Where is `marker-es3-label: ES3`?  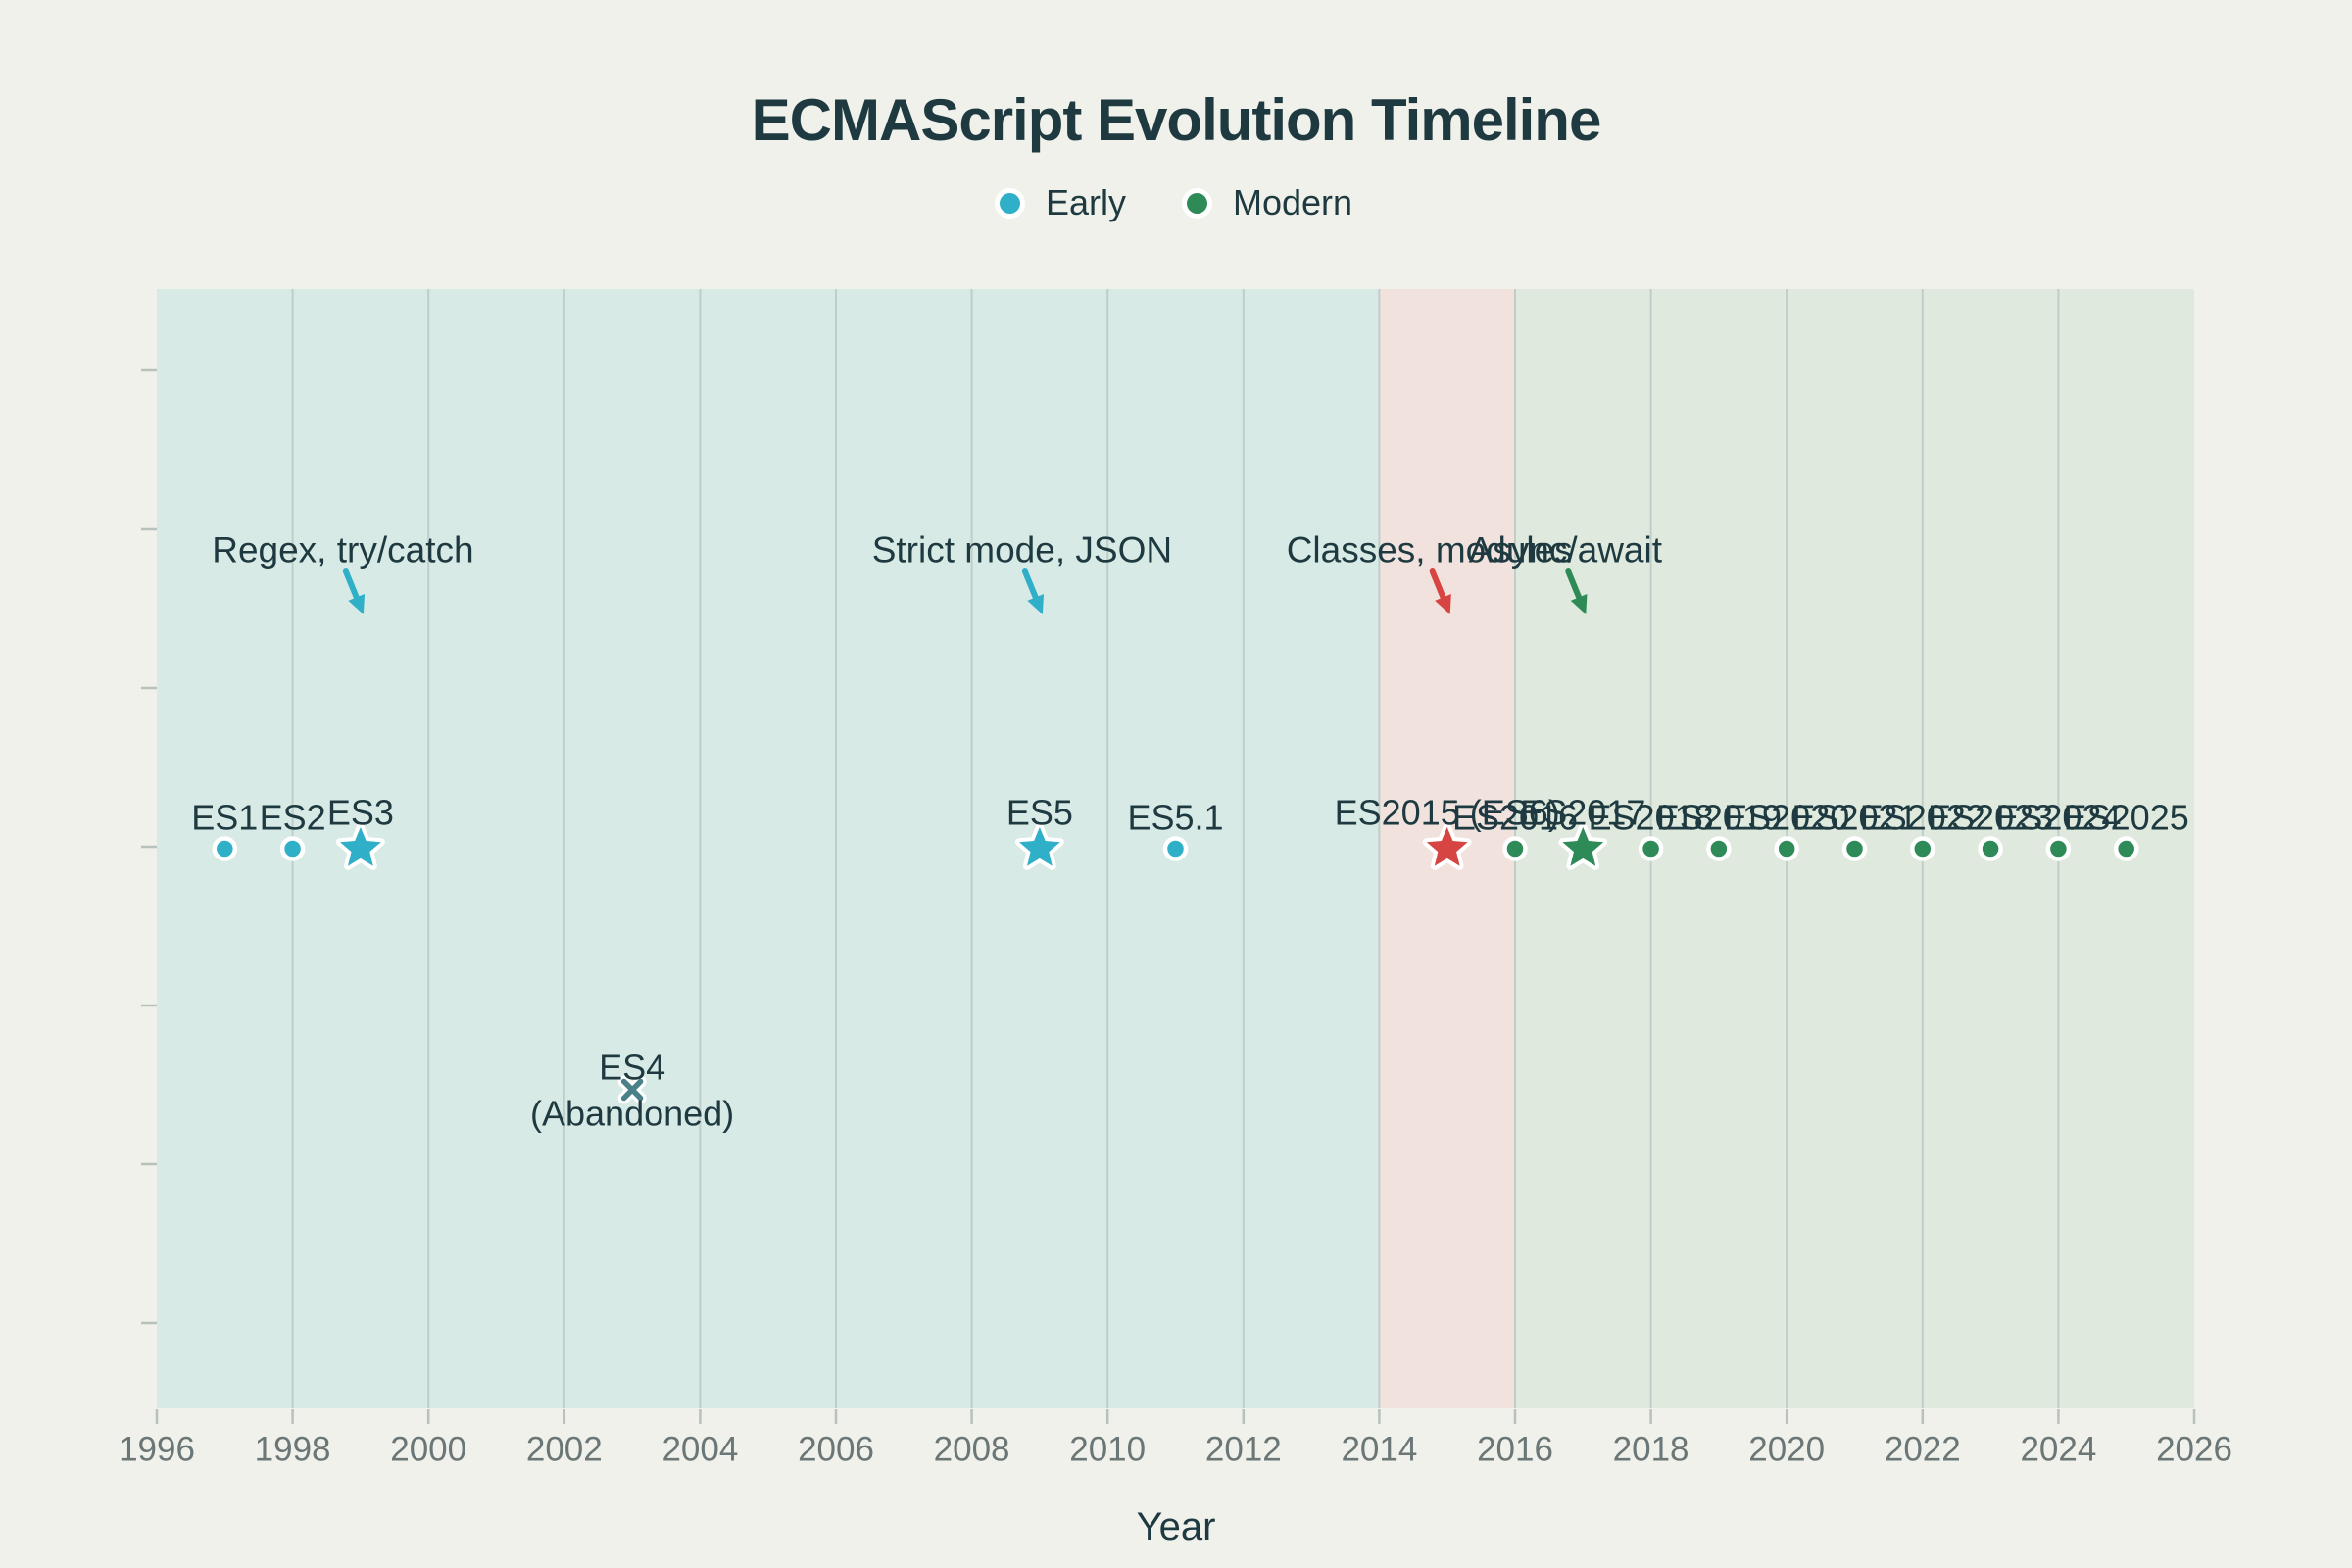
marker-es3-label: ES3 is located at coordinates (360, 813).